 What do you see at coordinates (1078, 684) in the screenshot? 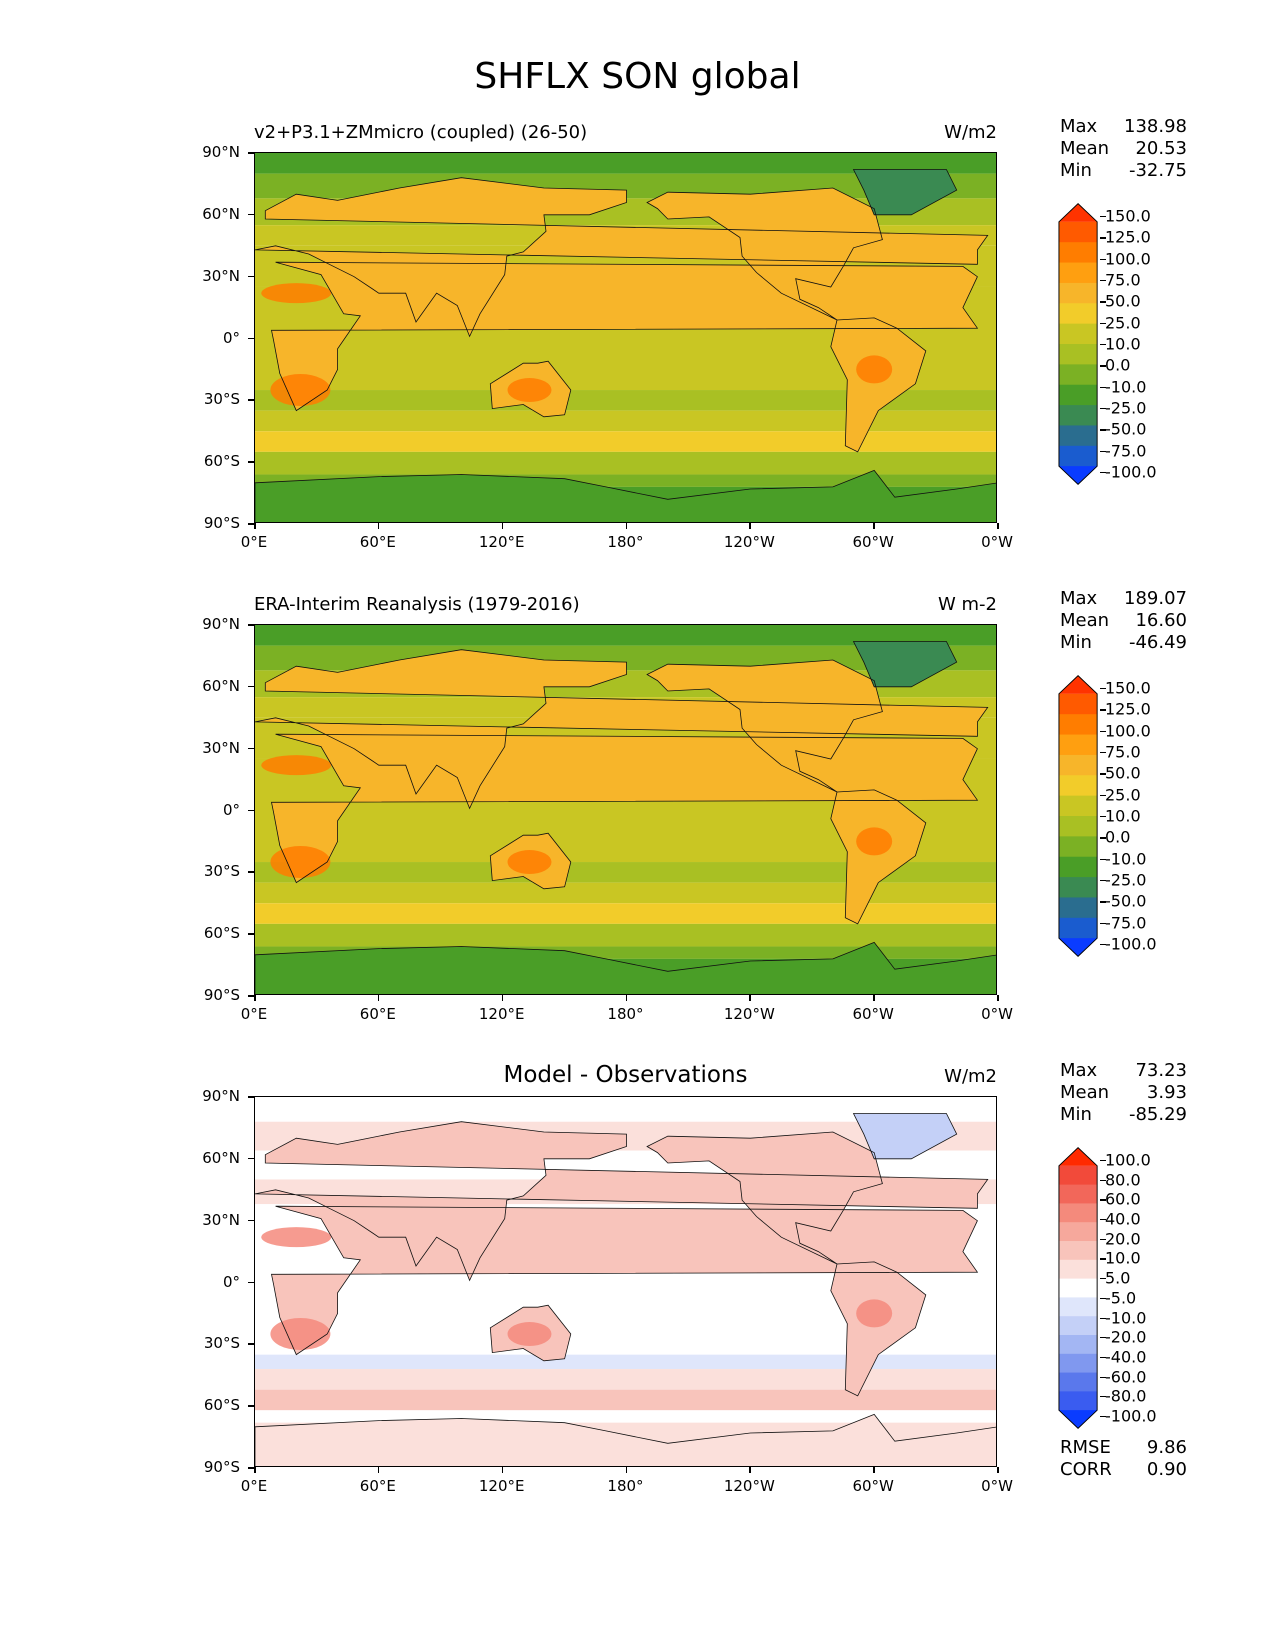
I see `colorbar-extend-max` at bounding box center [1078, 684].